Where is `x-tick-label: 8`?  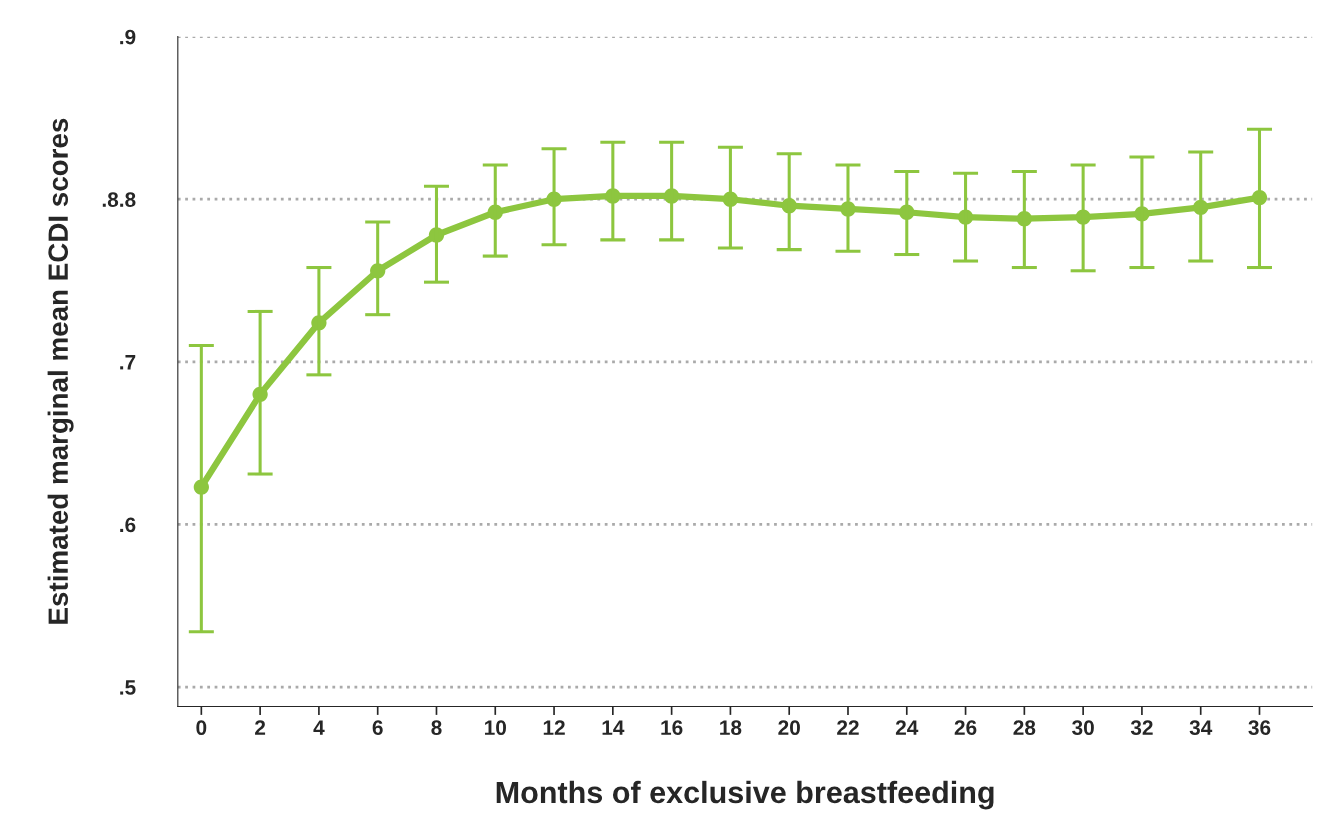 x-tick-label: 8 is located at coordinates (436, 728).